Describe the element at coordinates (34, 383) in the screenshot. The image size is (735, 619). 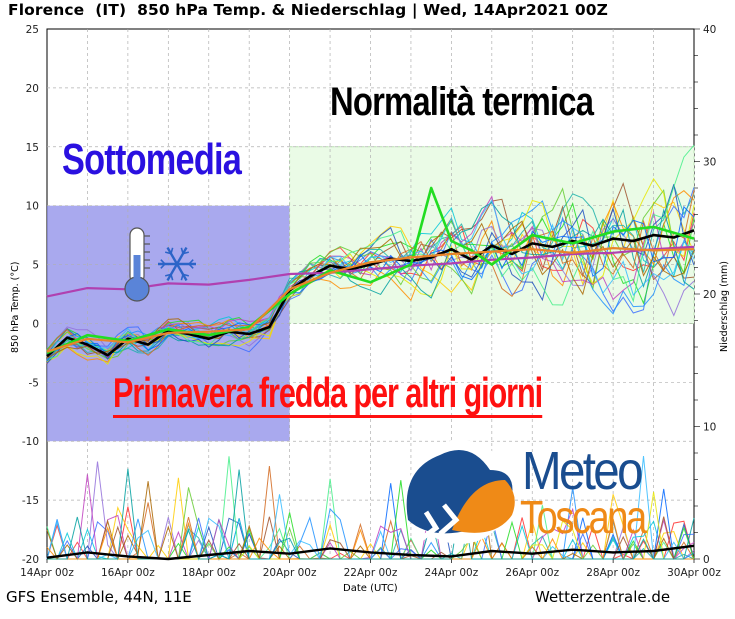
I see `y-tick-label: -5` at that location.